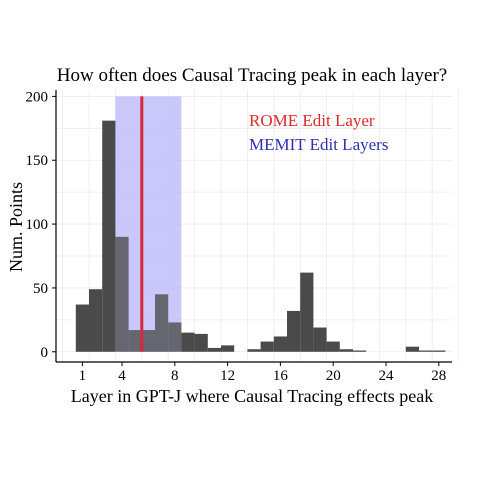 This screenshot has height=480, width=480. What do you see at coordinates (122, 376) in the screenshot?
I see `x-tick-label: 4` at bounding box center [122, 376].